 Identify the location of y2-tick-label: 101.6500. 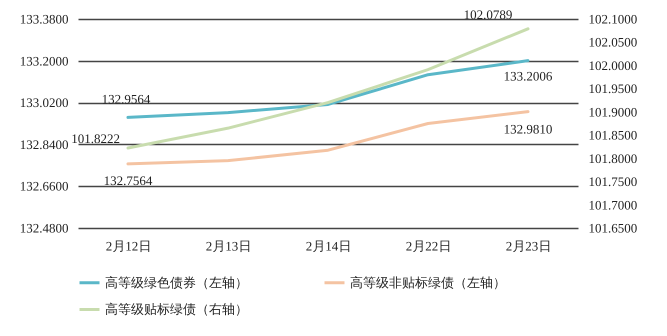
(613, 228).